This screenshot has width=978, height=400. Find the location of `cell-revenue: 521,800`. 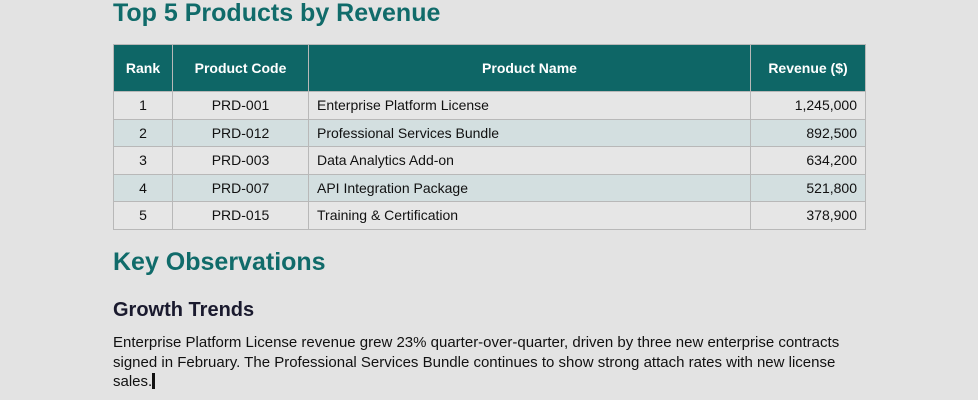

cell-revenue: 521,800 is located at coordinates (808, 187).